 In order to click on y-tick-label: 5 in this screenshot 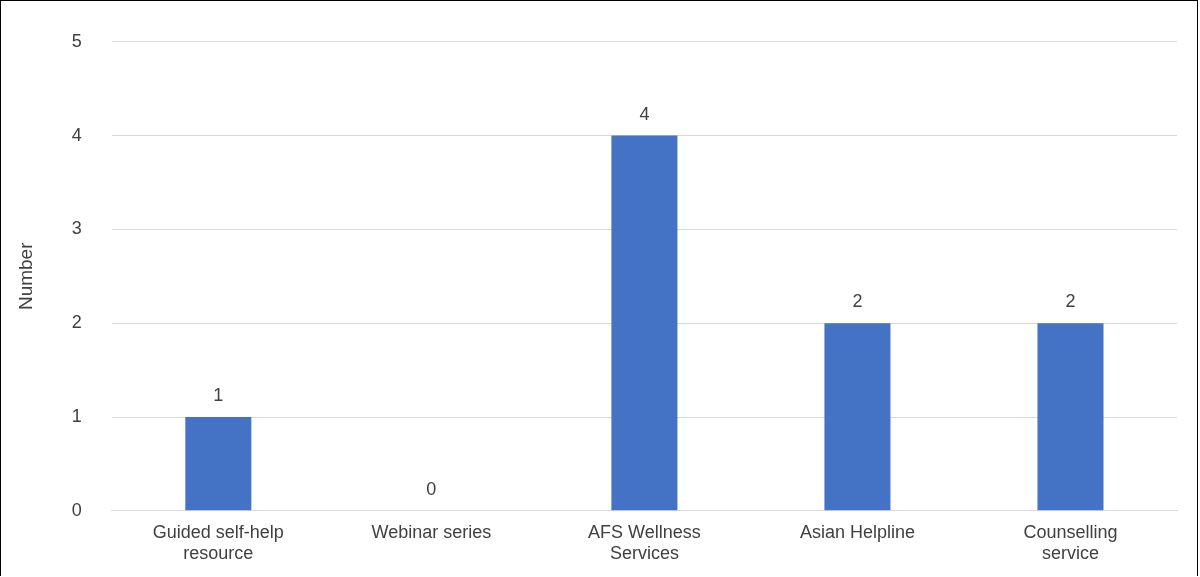, I will do `click(76, 40)`.